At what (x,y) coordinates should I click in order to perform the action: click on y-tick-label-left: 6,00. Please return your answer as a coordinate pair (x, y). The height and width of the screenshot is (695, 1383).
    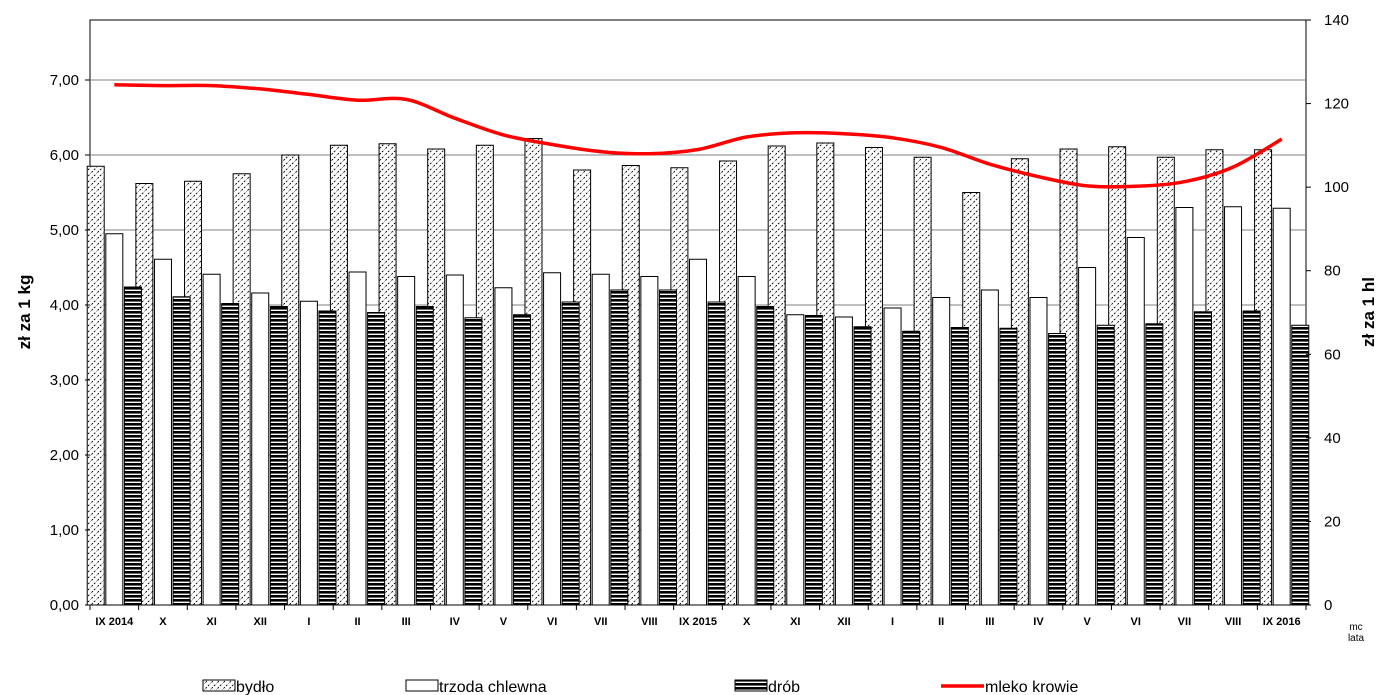
    Looking at the image, I should click on (64, 155).